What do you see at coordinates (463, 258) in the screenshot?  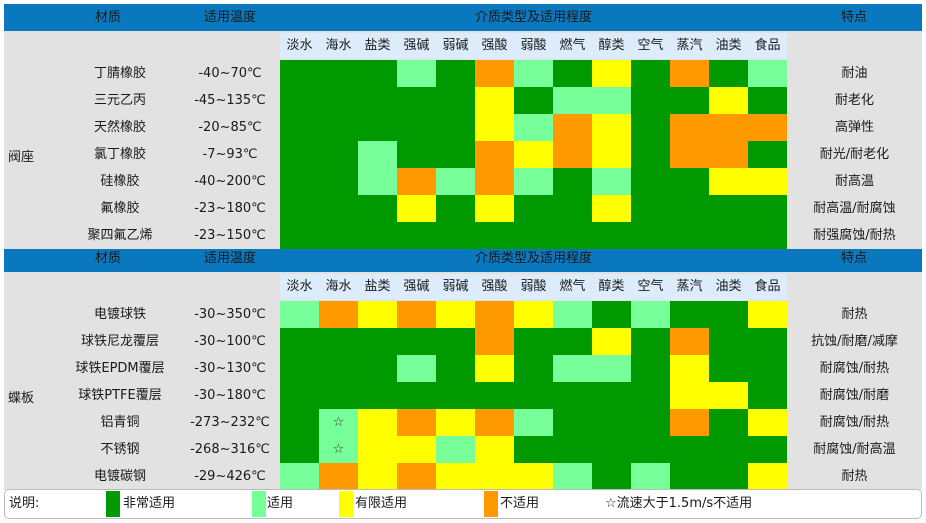 I see `header-bar: 材质 适用温度 介质类型及适用程度 特点` at bounding box center [463, 258].